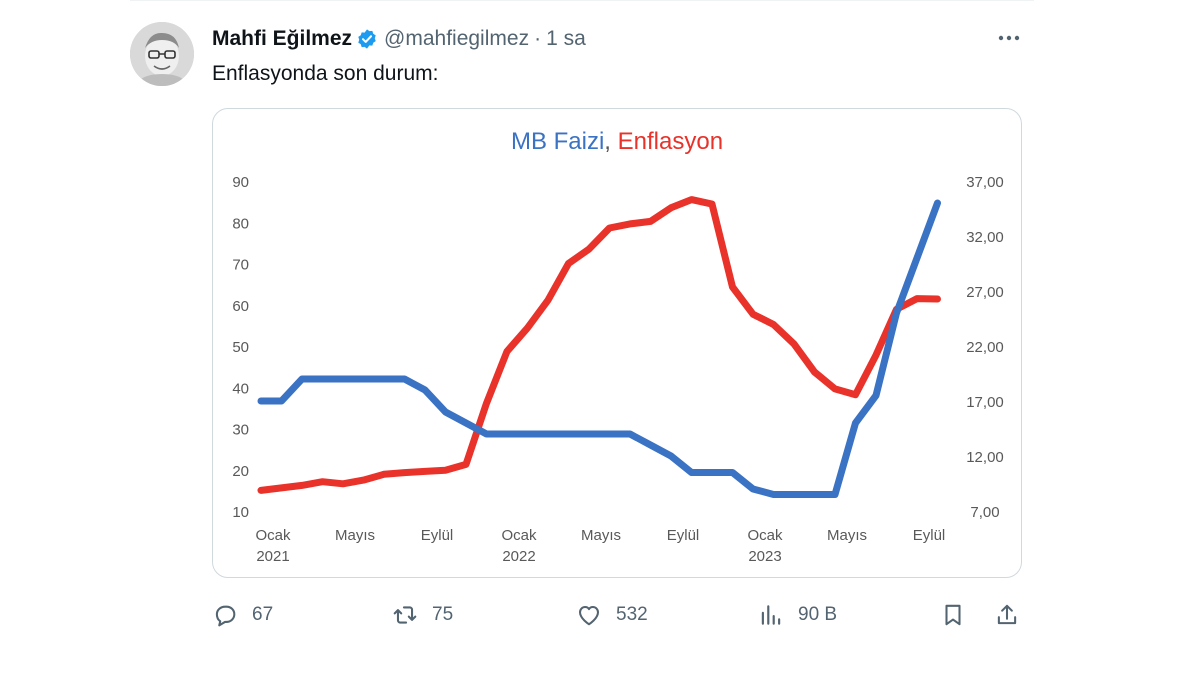 The width and height of the screenshot is (1200, 675). I want to click on views-button: 90 B, so click(797, 615).